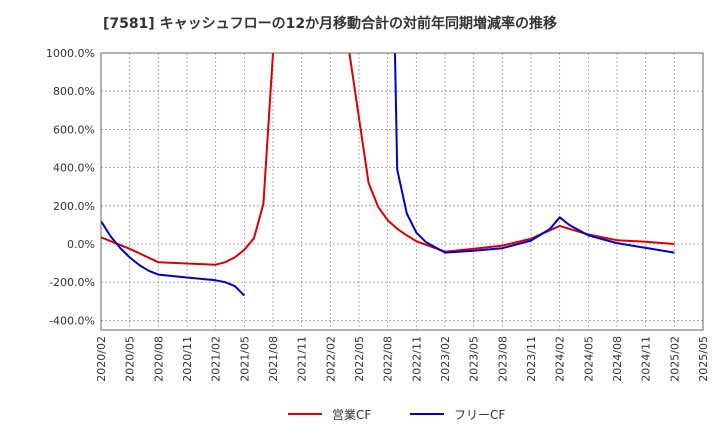 The height and width of the screenshot is (440, 720). What do you see at coordinates (330, 24) in the screenshot?
I see `chart-title: [7581] キャッシュフローの12か月移動合計の対前年同期増減率の推移` at bounding box center [330, 24].